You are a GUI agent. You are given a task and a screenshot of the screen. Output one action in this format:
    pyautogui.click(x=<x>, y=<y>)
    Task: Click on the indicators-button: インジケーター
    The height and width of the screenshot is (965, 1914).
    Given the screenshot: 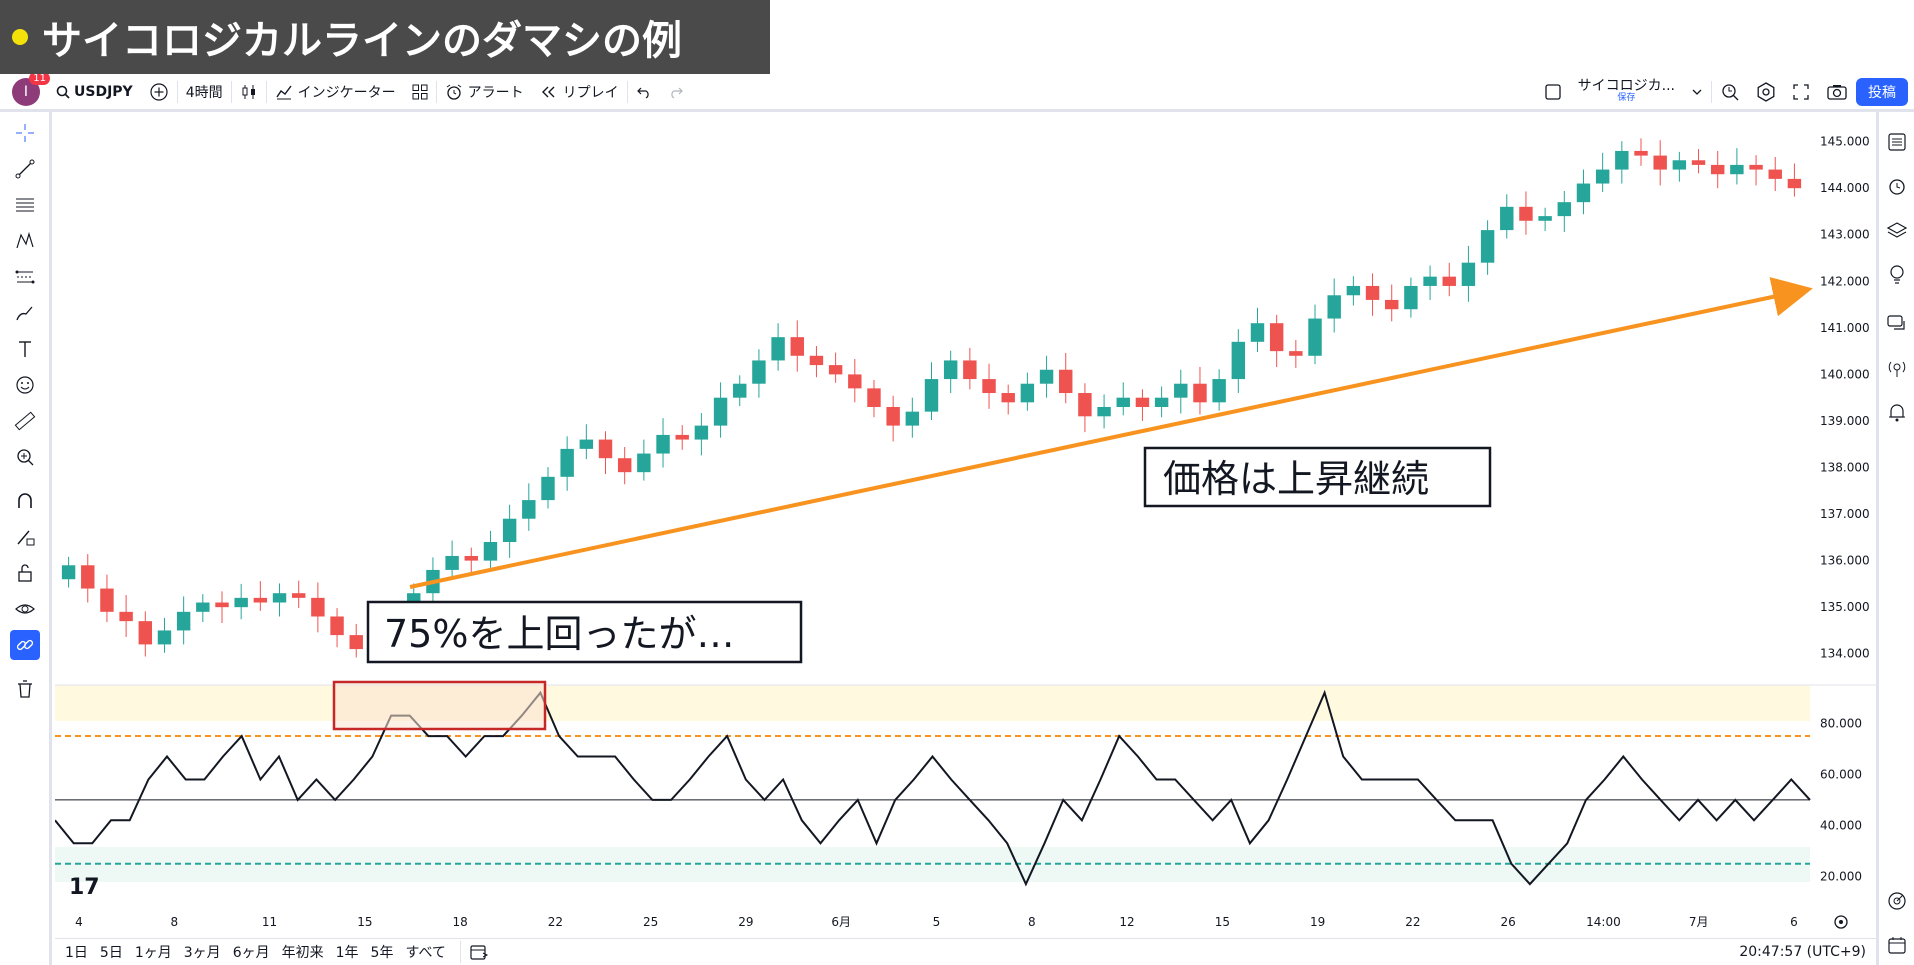 What is the action you would take?
    pyautogui.click(x=335, y=91)
    